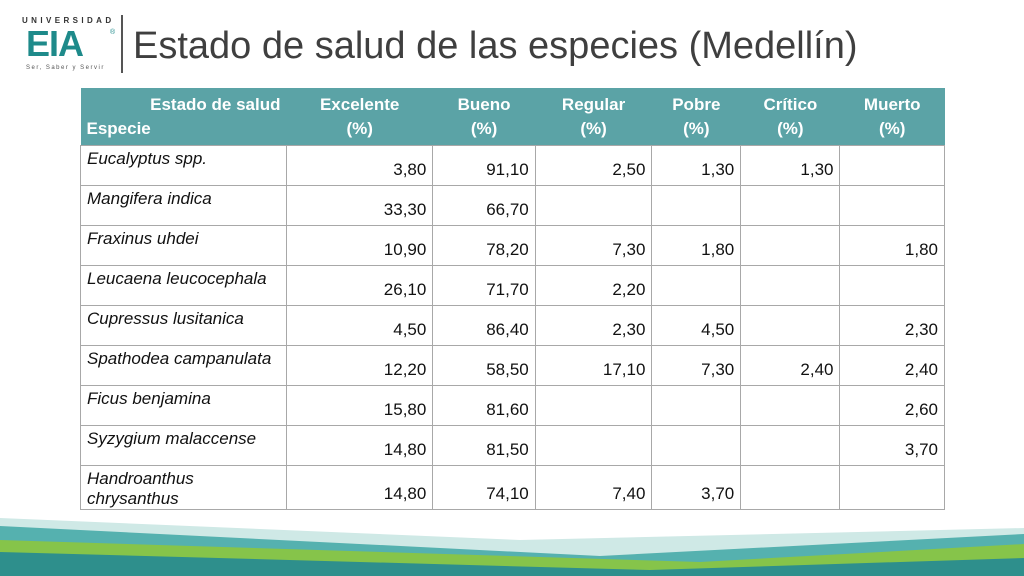  I want to click on decorative-wave-band, so click(512, 547).